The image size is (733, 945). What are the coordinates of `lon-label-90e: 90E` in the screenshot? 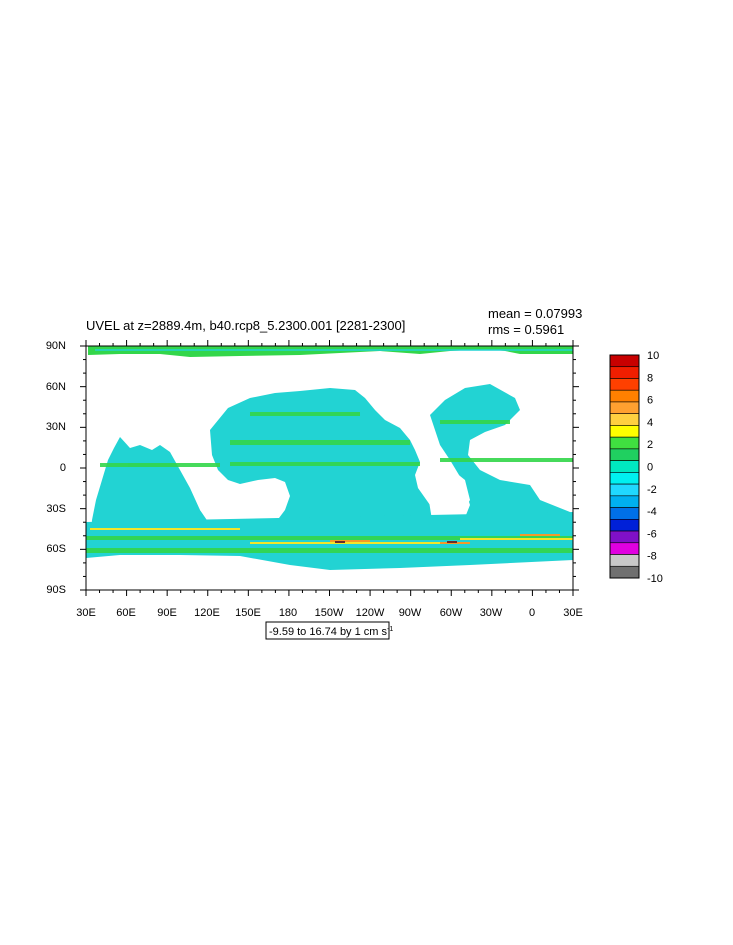 It's located at (167, 613).